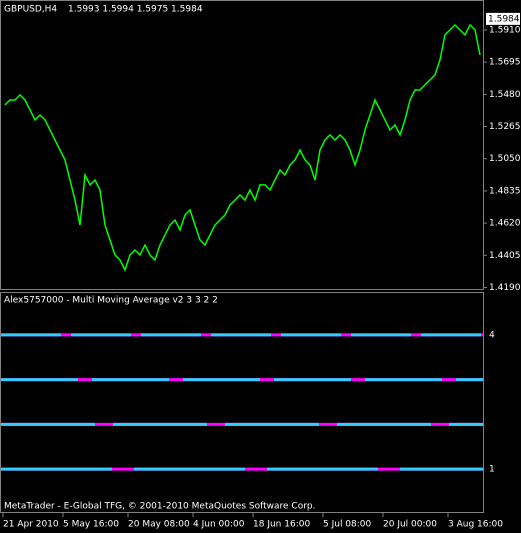 The height and width of the screenshot is (533, 521). I want to click on x-tick-label: 20 May 08:00, so click(159, 525).